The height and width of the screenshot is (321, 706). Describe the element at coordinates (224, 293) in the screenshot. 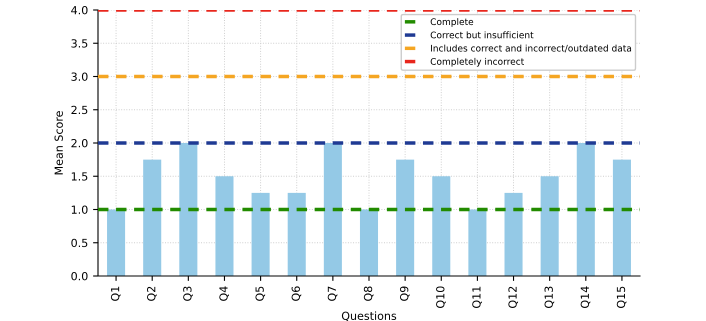

I see `x-tick-label: Q4` at that location.